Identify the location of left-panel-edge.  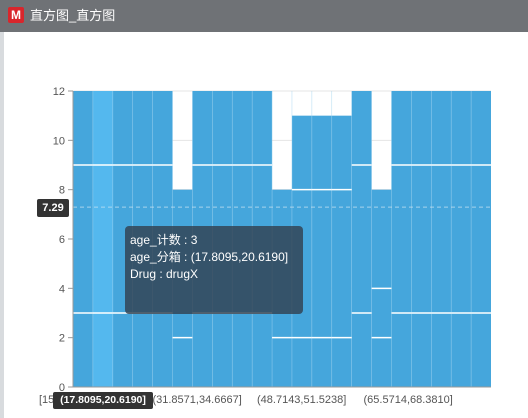
(2, 225).